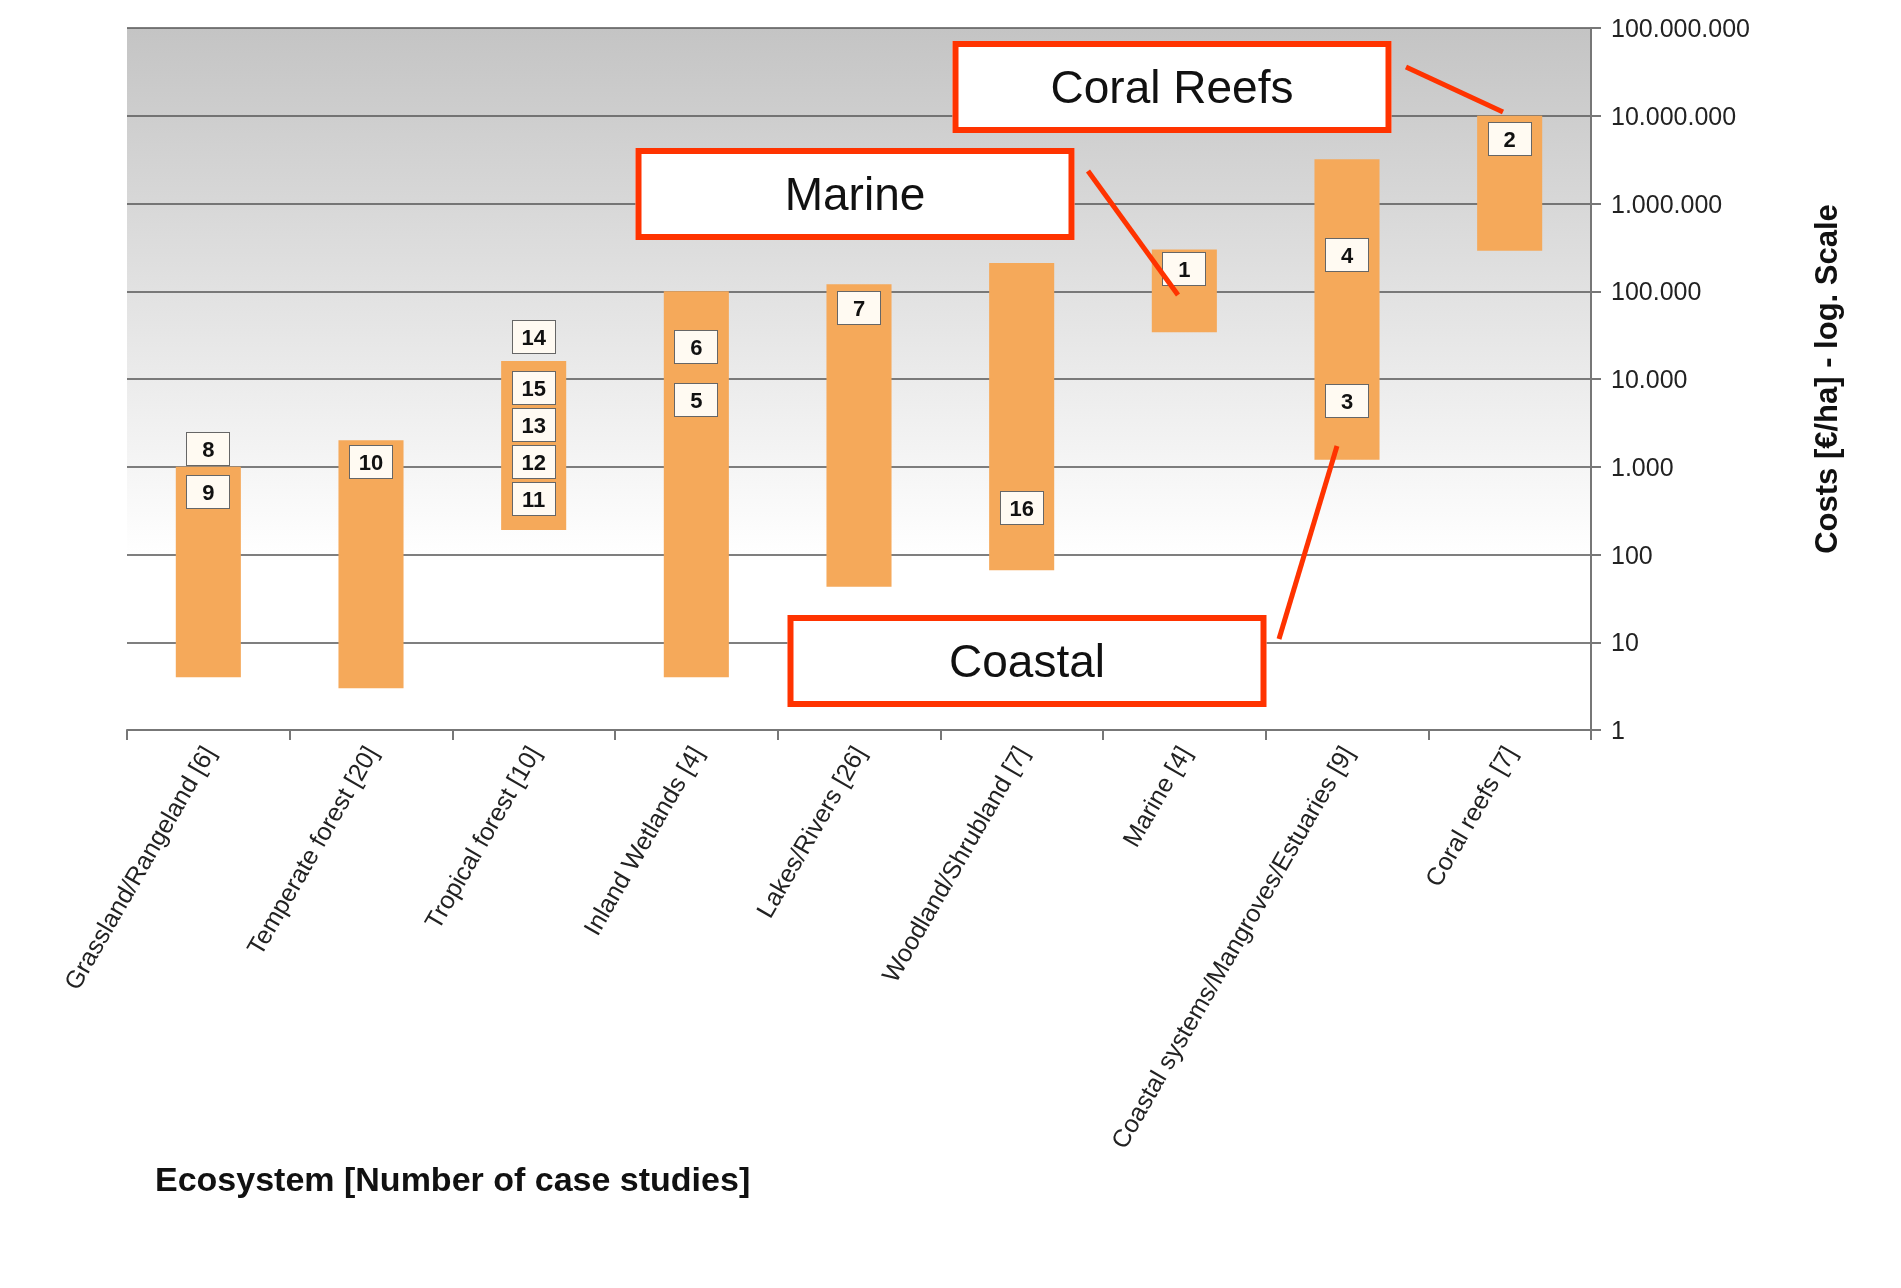 The height and width of the screenshot is (1288, 1901). What do you see at coordinates (1667, 203) in the screenshot?
I see `y-tick-label: 1.000.000` at bounding box center [1667, 203].